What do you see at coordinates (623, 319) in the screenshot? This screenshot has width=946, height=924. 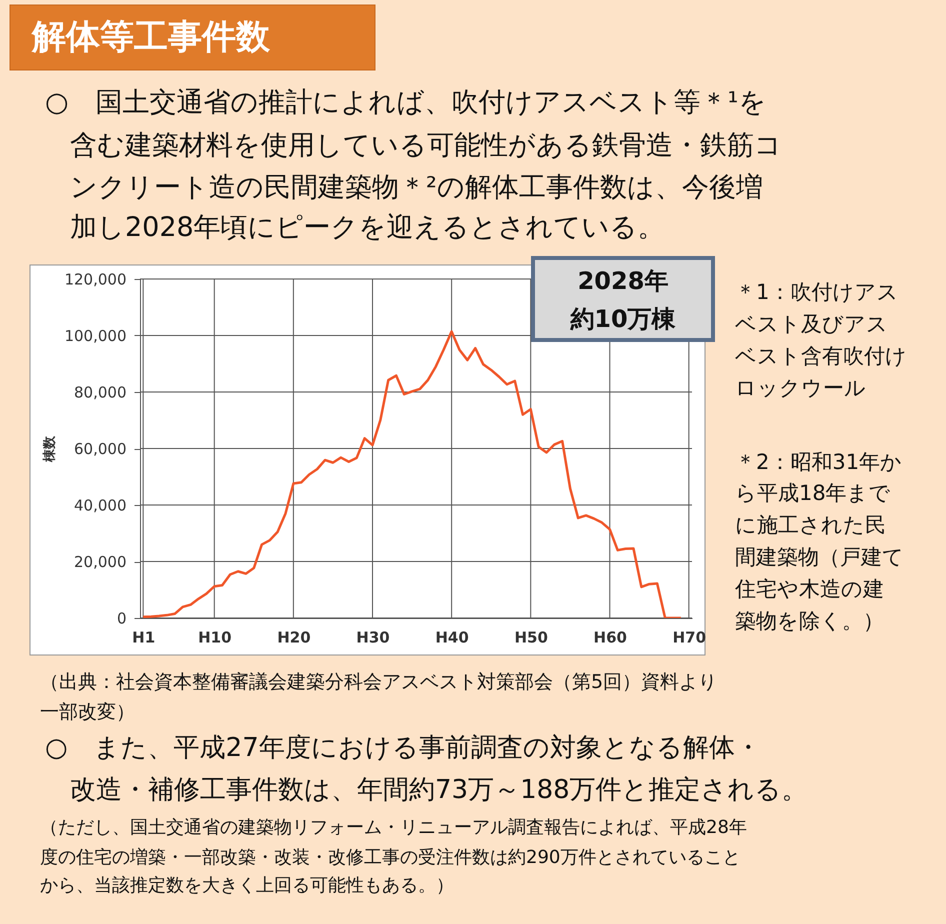 I see `annotation: 約10万棟` at bounding box center [623, 319].